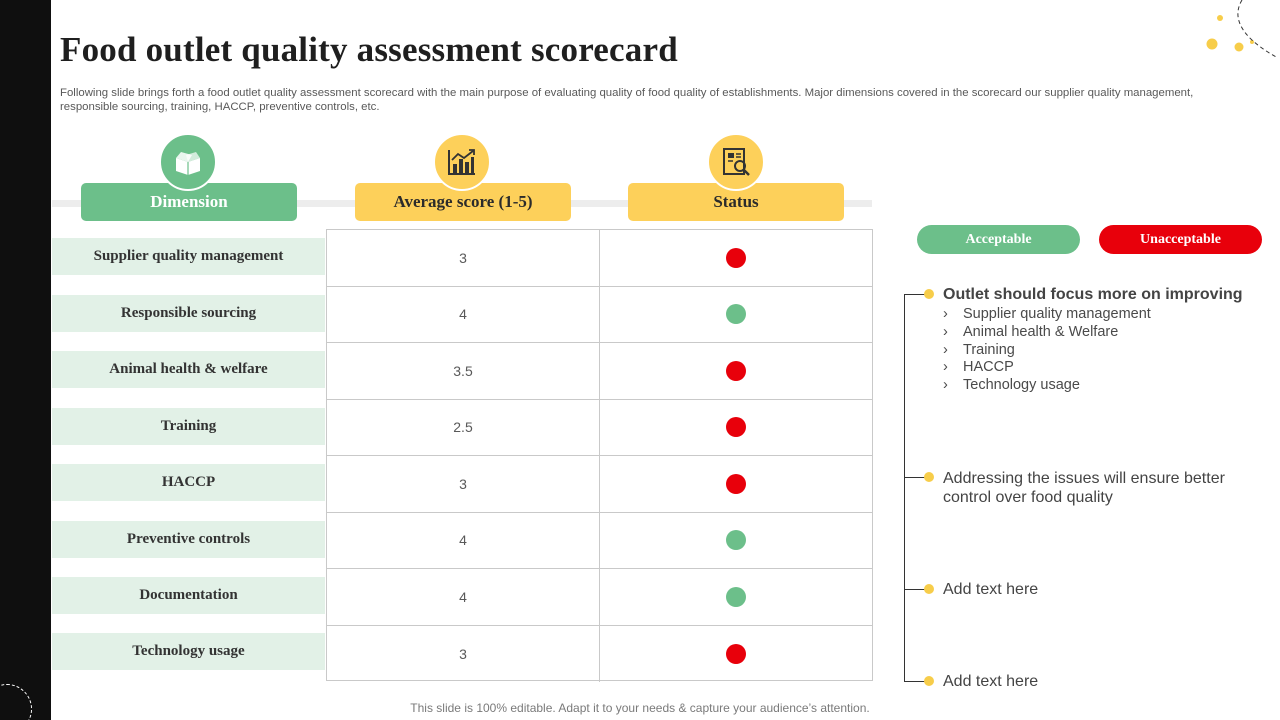  Describe the element at coordinates (1011, 385) in the screenshot. I see `list-item: › Technology usage` at that location.